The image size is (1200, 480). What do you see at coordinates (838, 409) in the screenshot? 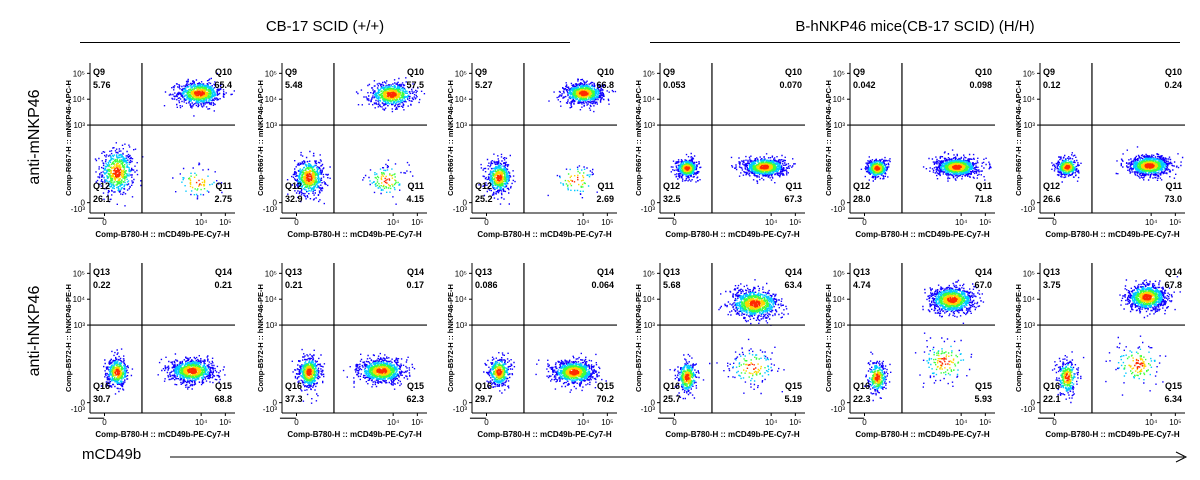
I see `y-tick-label: -10³` at bounding box center [838, 409].